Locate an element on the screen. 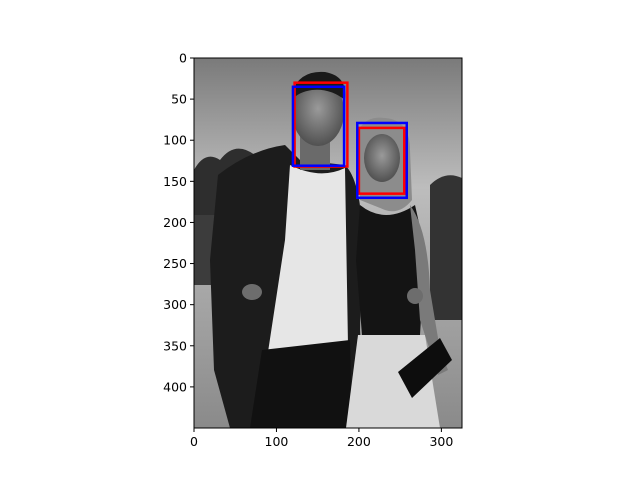 The width and height of the screenshot is (640, 480). y-tick-label-2: 100 is located at coordinates (175, 140).